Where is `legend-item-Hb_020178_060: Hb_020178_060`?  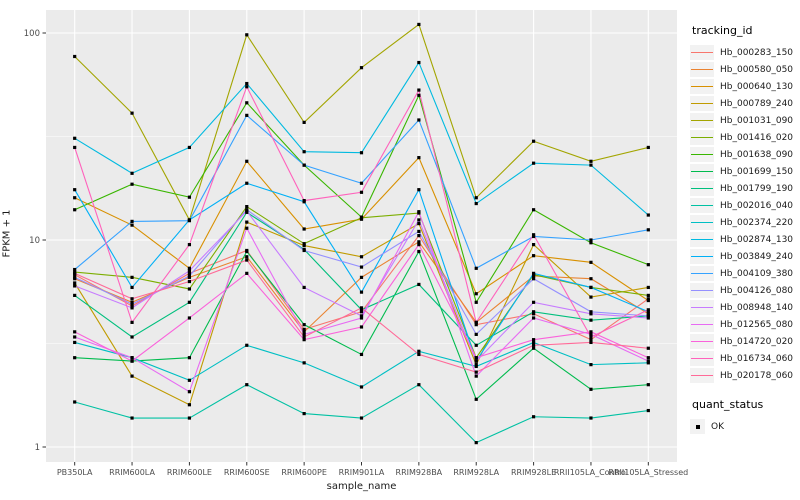
legend-item-Hb_020178_060: Hb_020178_060 is located at coordinates (744, 375).